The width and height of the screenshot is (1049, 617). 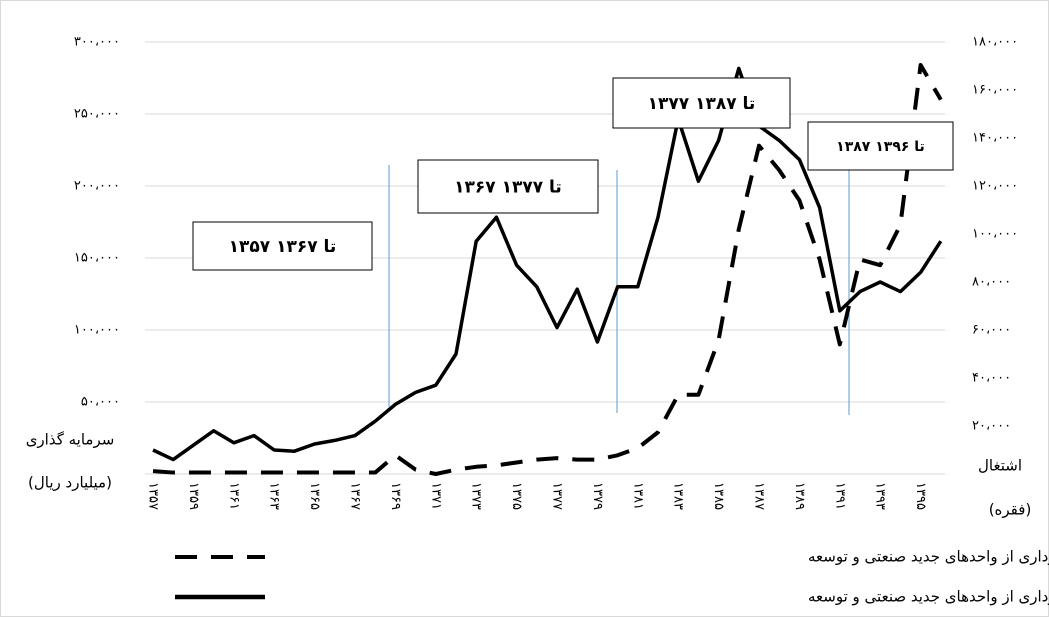 I want to click on y-tick-label: ۲۵۰،۰۰۰, so click(x=97, y=114).